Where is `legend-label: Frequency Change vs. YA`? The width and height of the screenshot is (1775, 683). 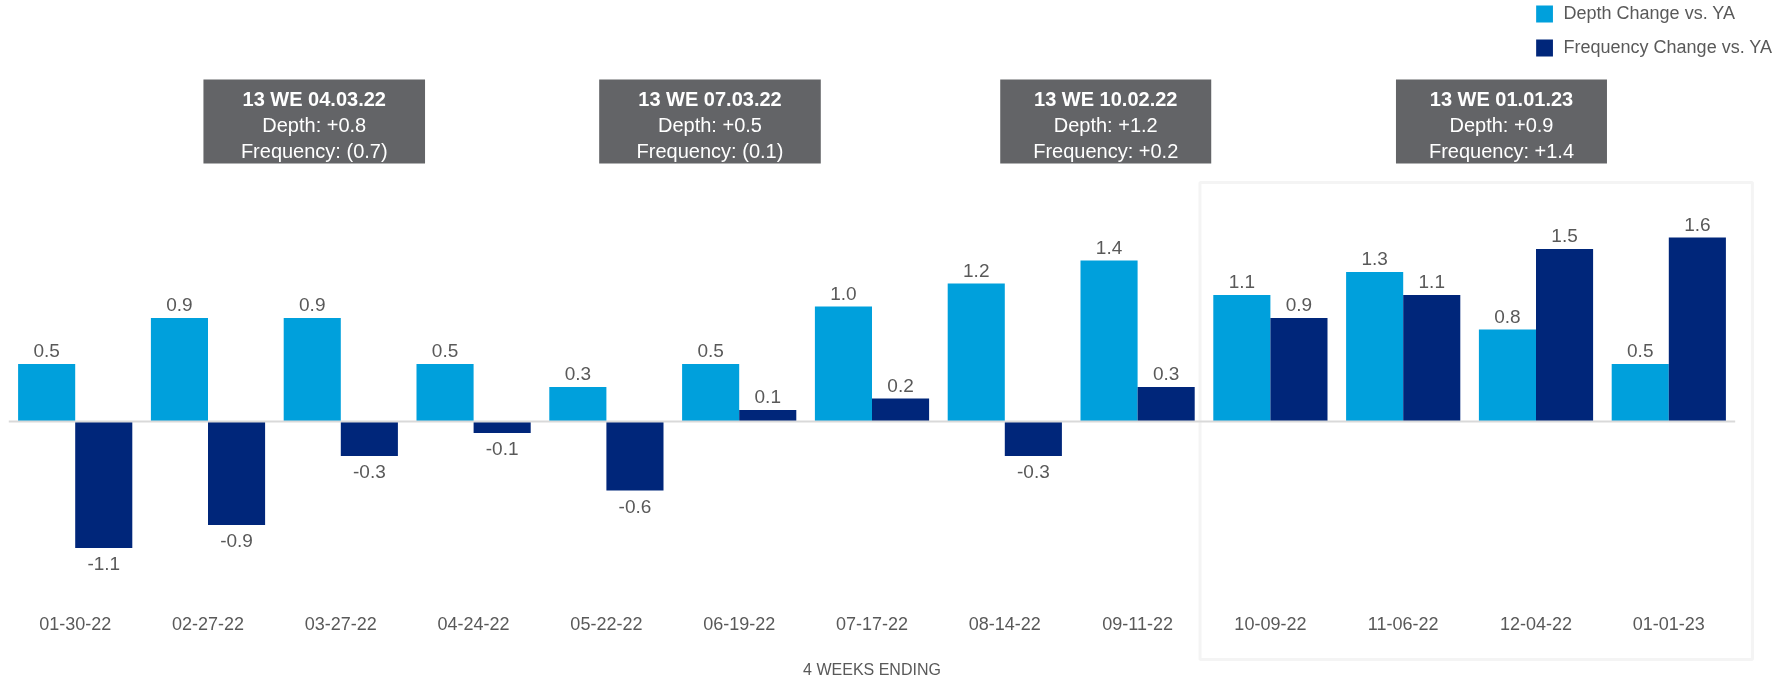 legend-label: Frequency Change vs. YA is located at coordinates (1667, 47).